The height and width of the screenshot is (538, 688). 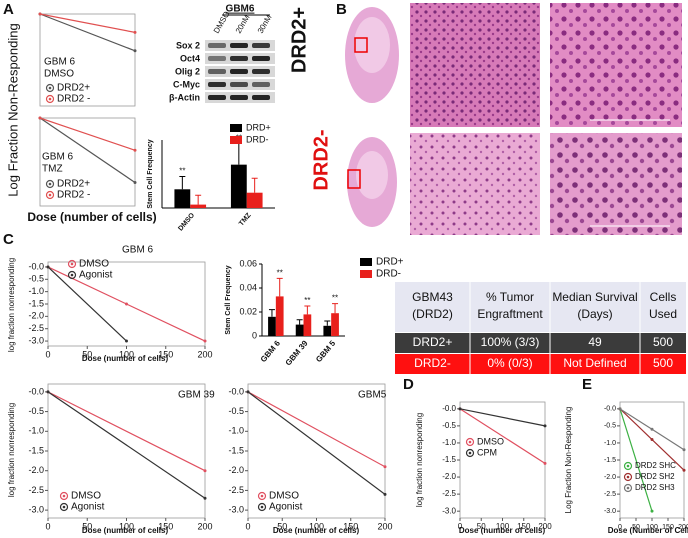 I want to click on panel-label: A, so click(x=8, y=9).